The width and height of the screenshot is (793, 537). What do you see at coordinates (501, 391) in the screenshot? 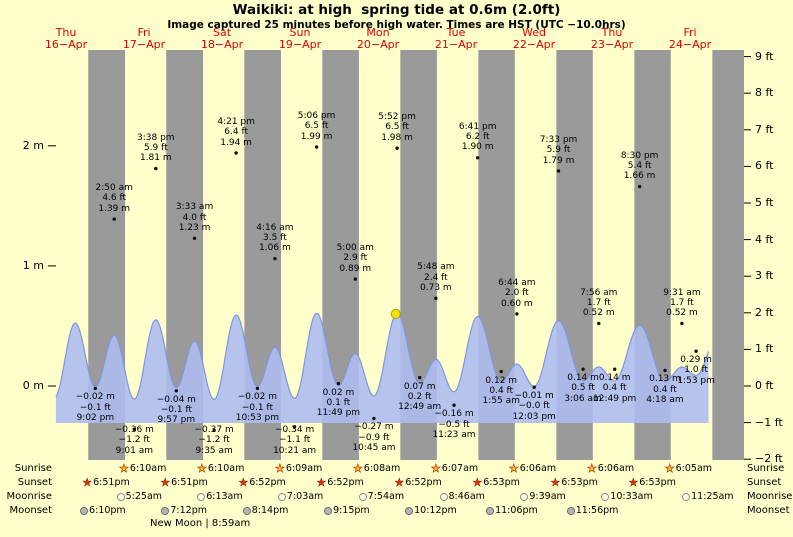
I see `tide-low-annotation: 0.12 m 0.4 ft 1:55 am` at bounding box center [501, 391].